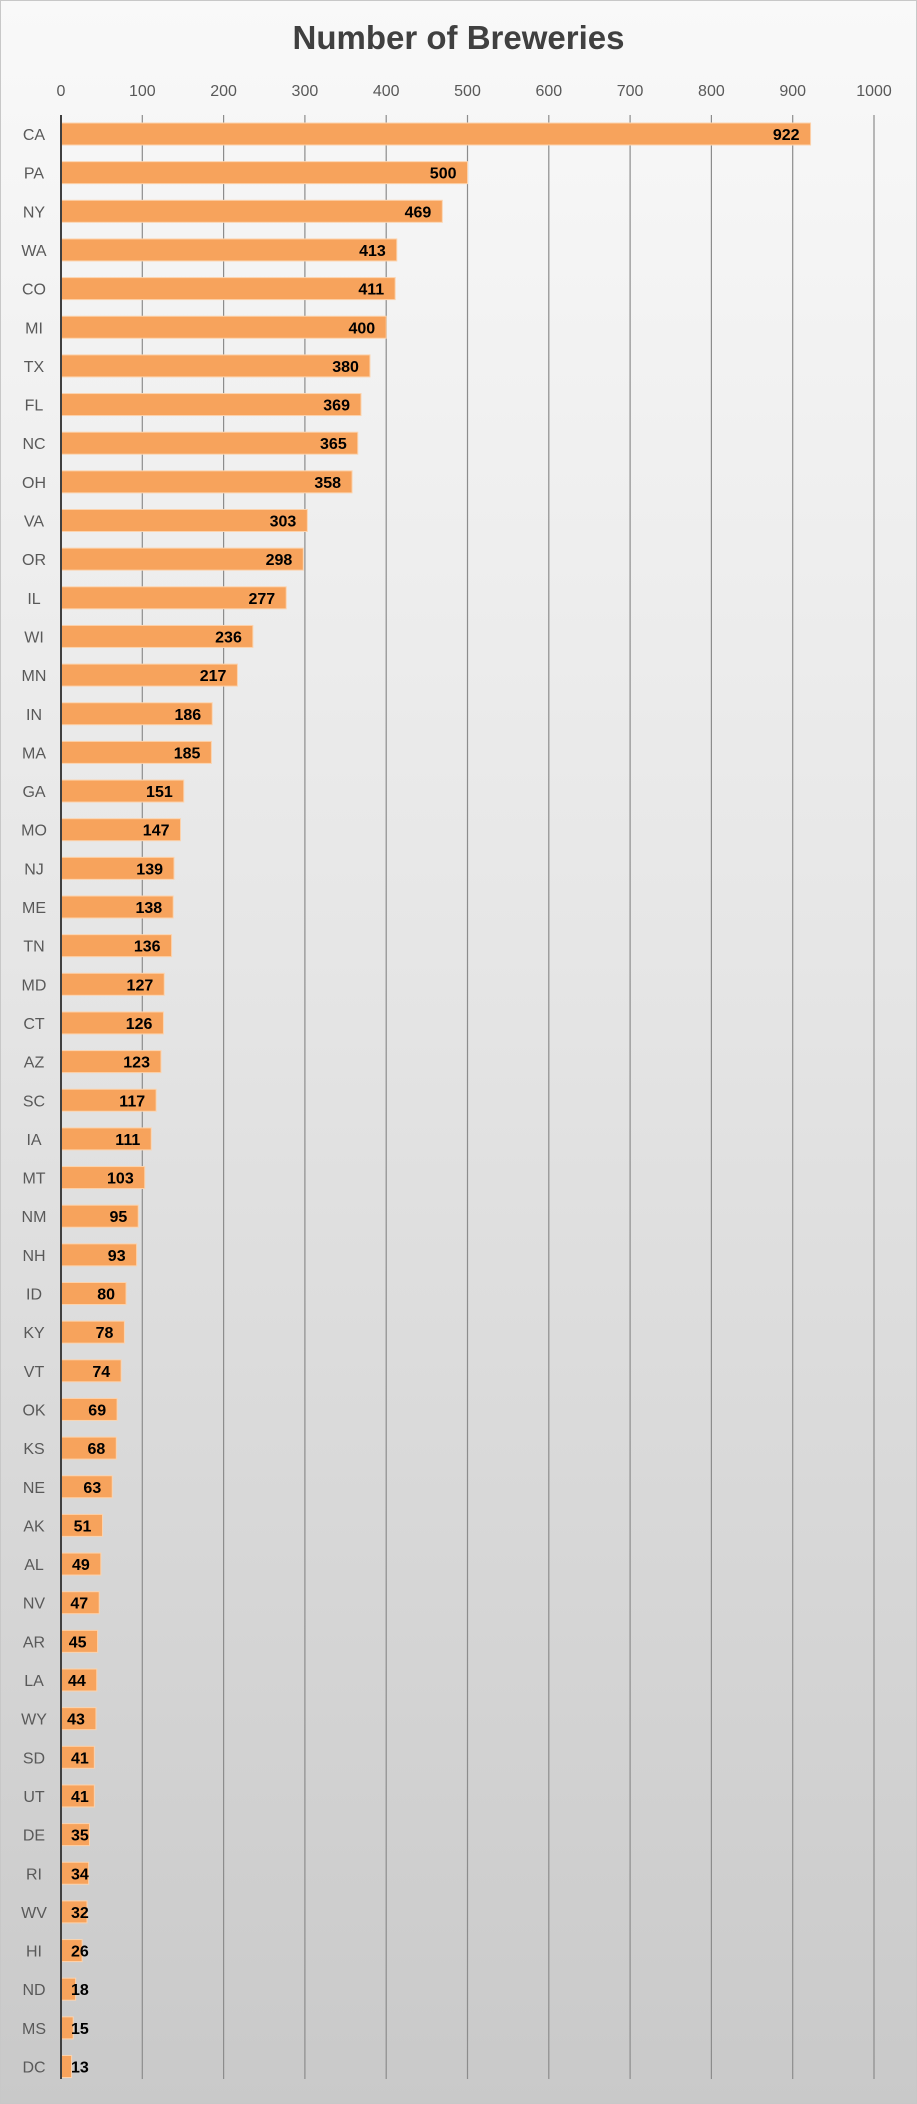  Describe the element at coordinates (80, 1913) in the screenshot. I see `data-label: 32` at that location.